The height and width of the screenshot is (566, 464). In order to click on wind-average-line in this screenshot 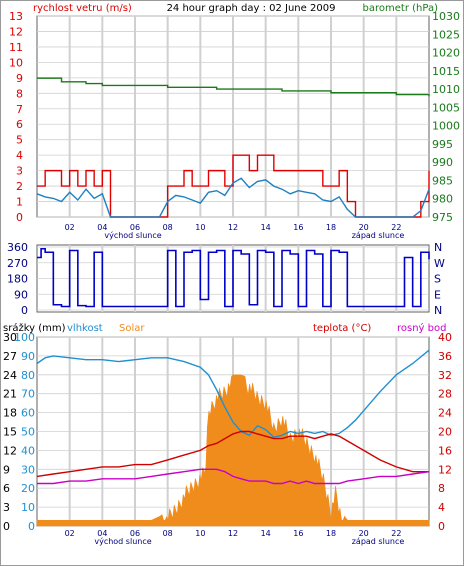, I will do `click(233, 197)`.